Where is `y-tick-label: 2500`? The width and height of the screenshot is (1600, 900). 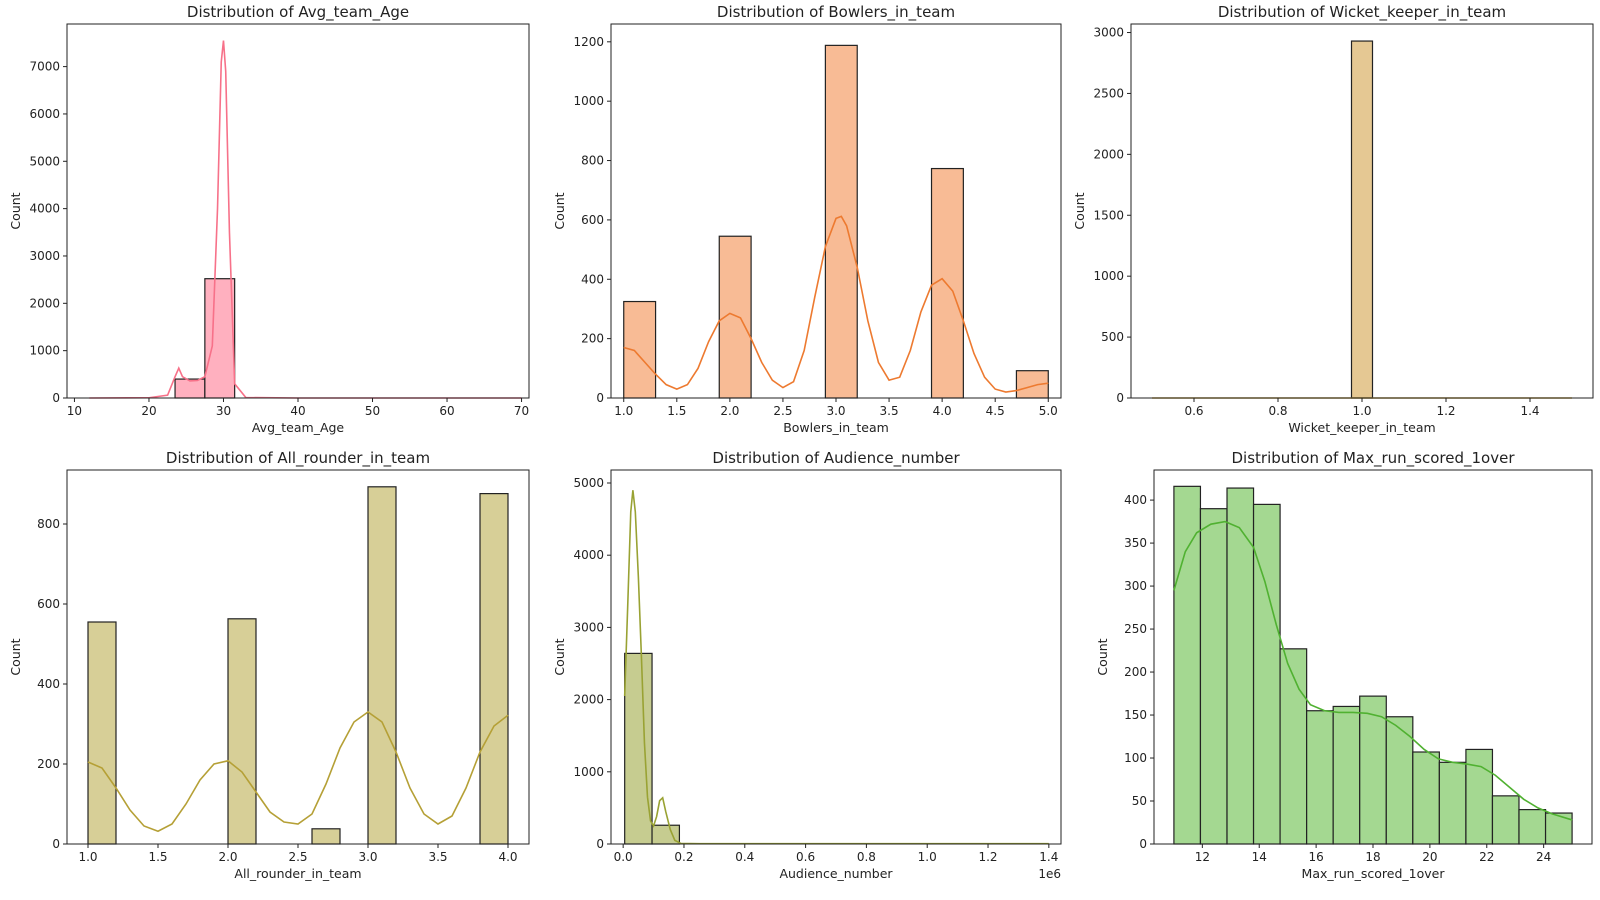 y-tick-label: 2500 is located at coordinates (1108, 93).